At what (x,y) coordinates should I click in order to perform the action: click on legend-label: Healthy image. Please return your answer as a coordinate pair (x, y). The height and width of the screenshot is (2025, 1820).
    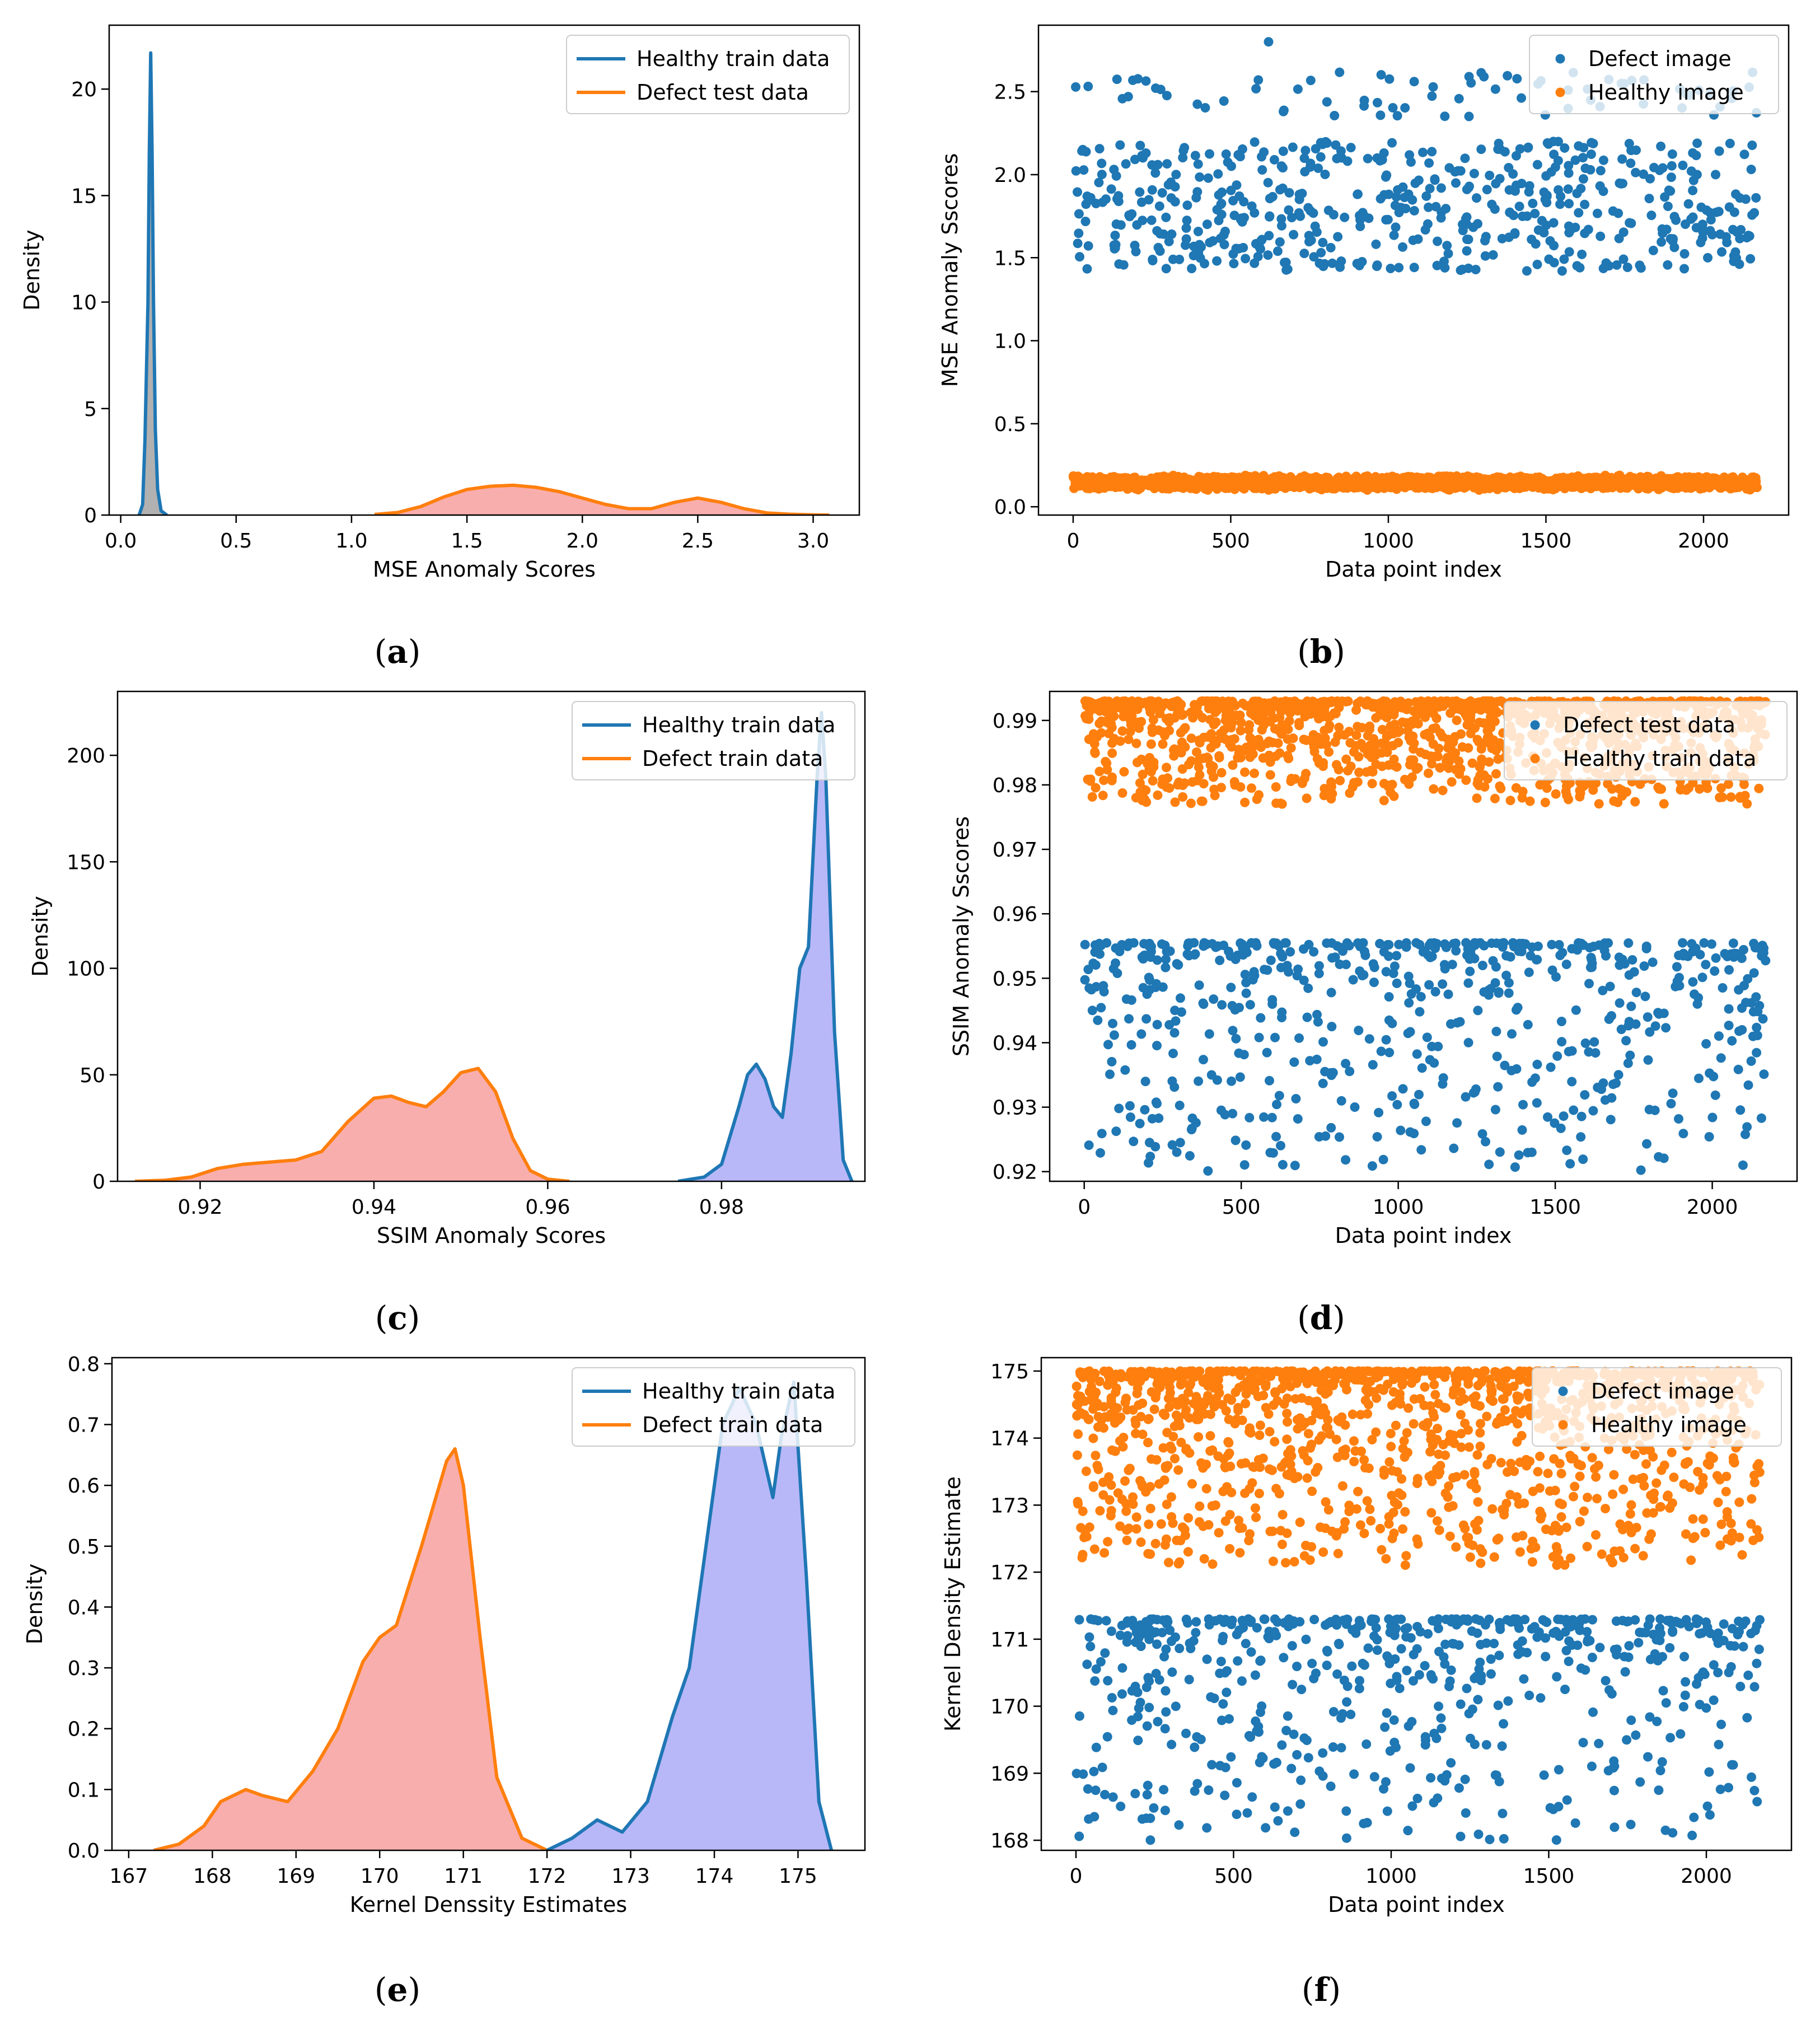
    Looking at the image, I should click on (1666, 92).